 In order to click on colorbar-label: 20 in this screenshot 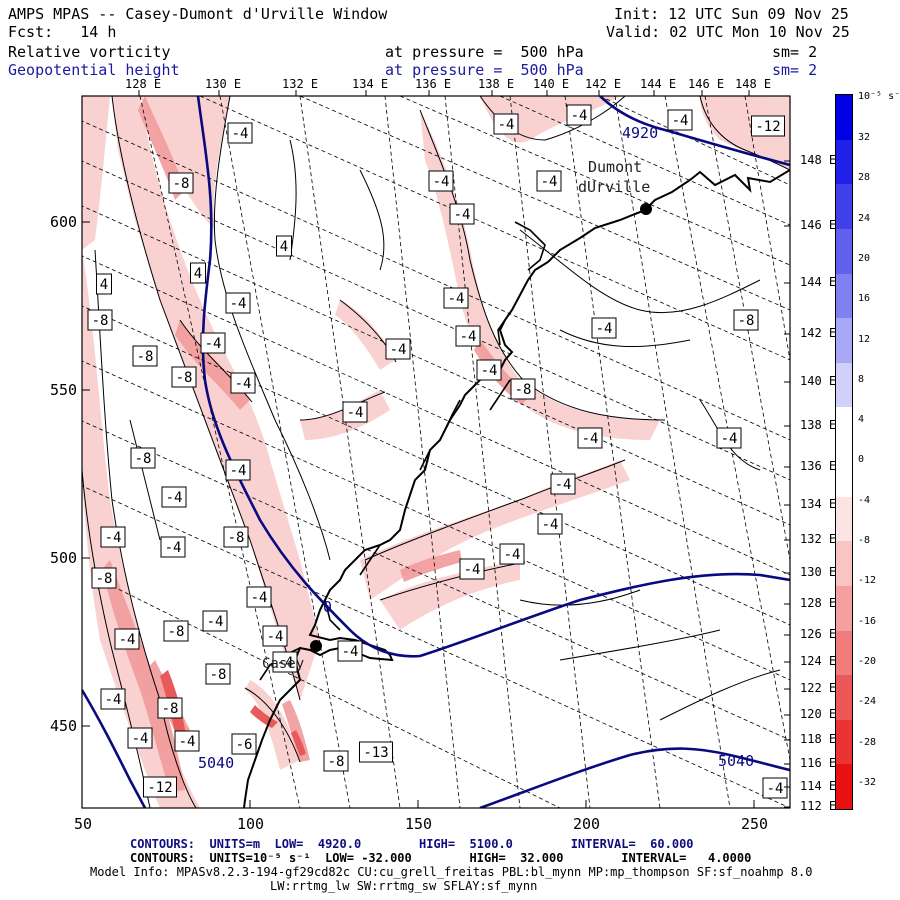, I will do `click(864, 258)`.